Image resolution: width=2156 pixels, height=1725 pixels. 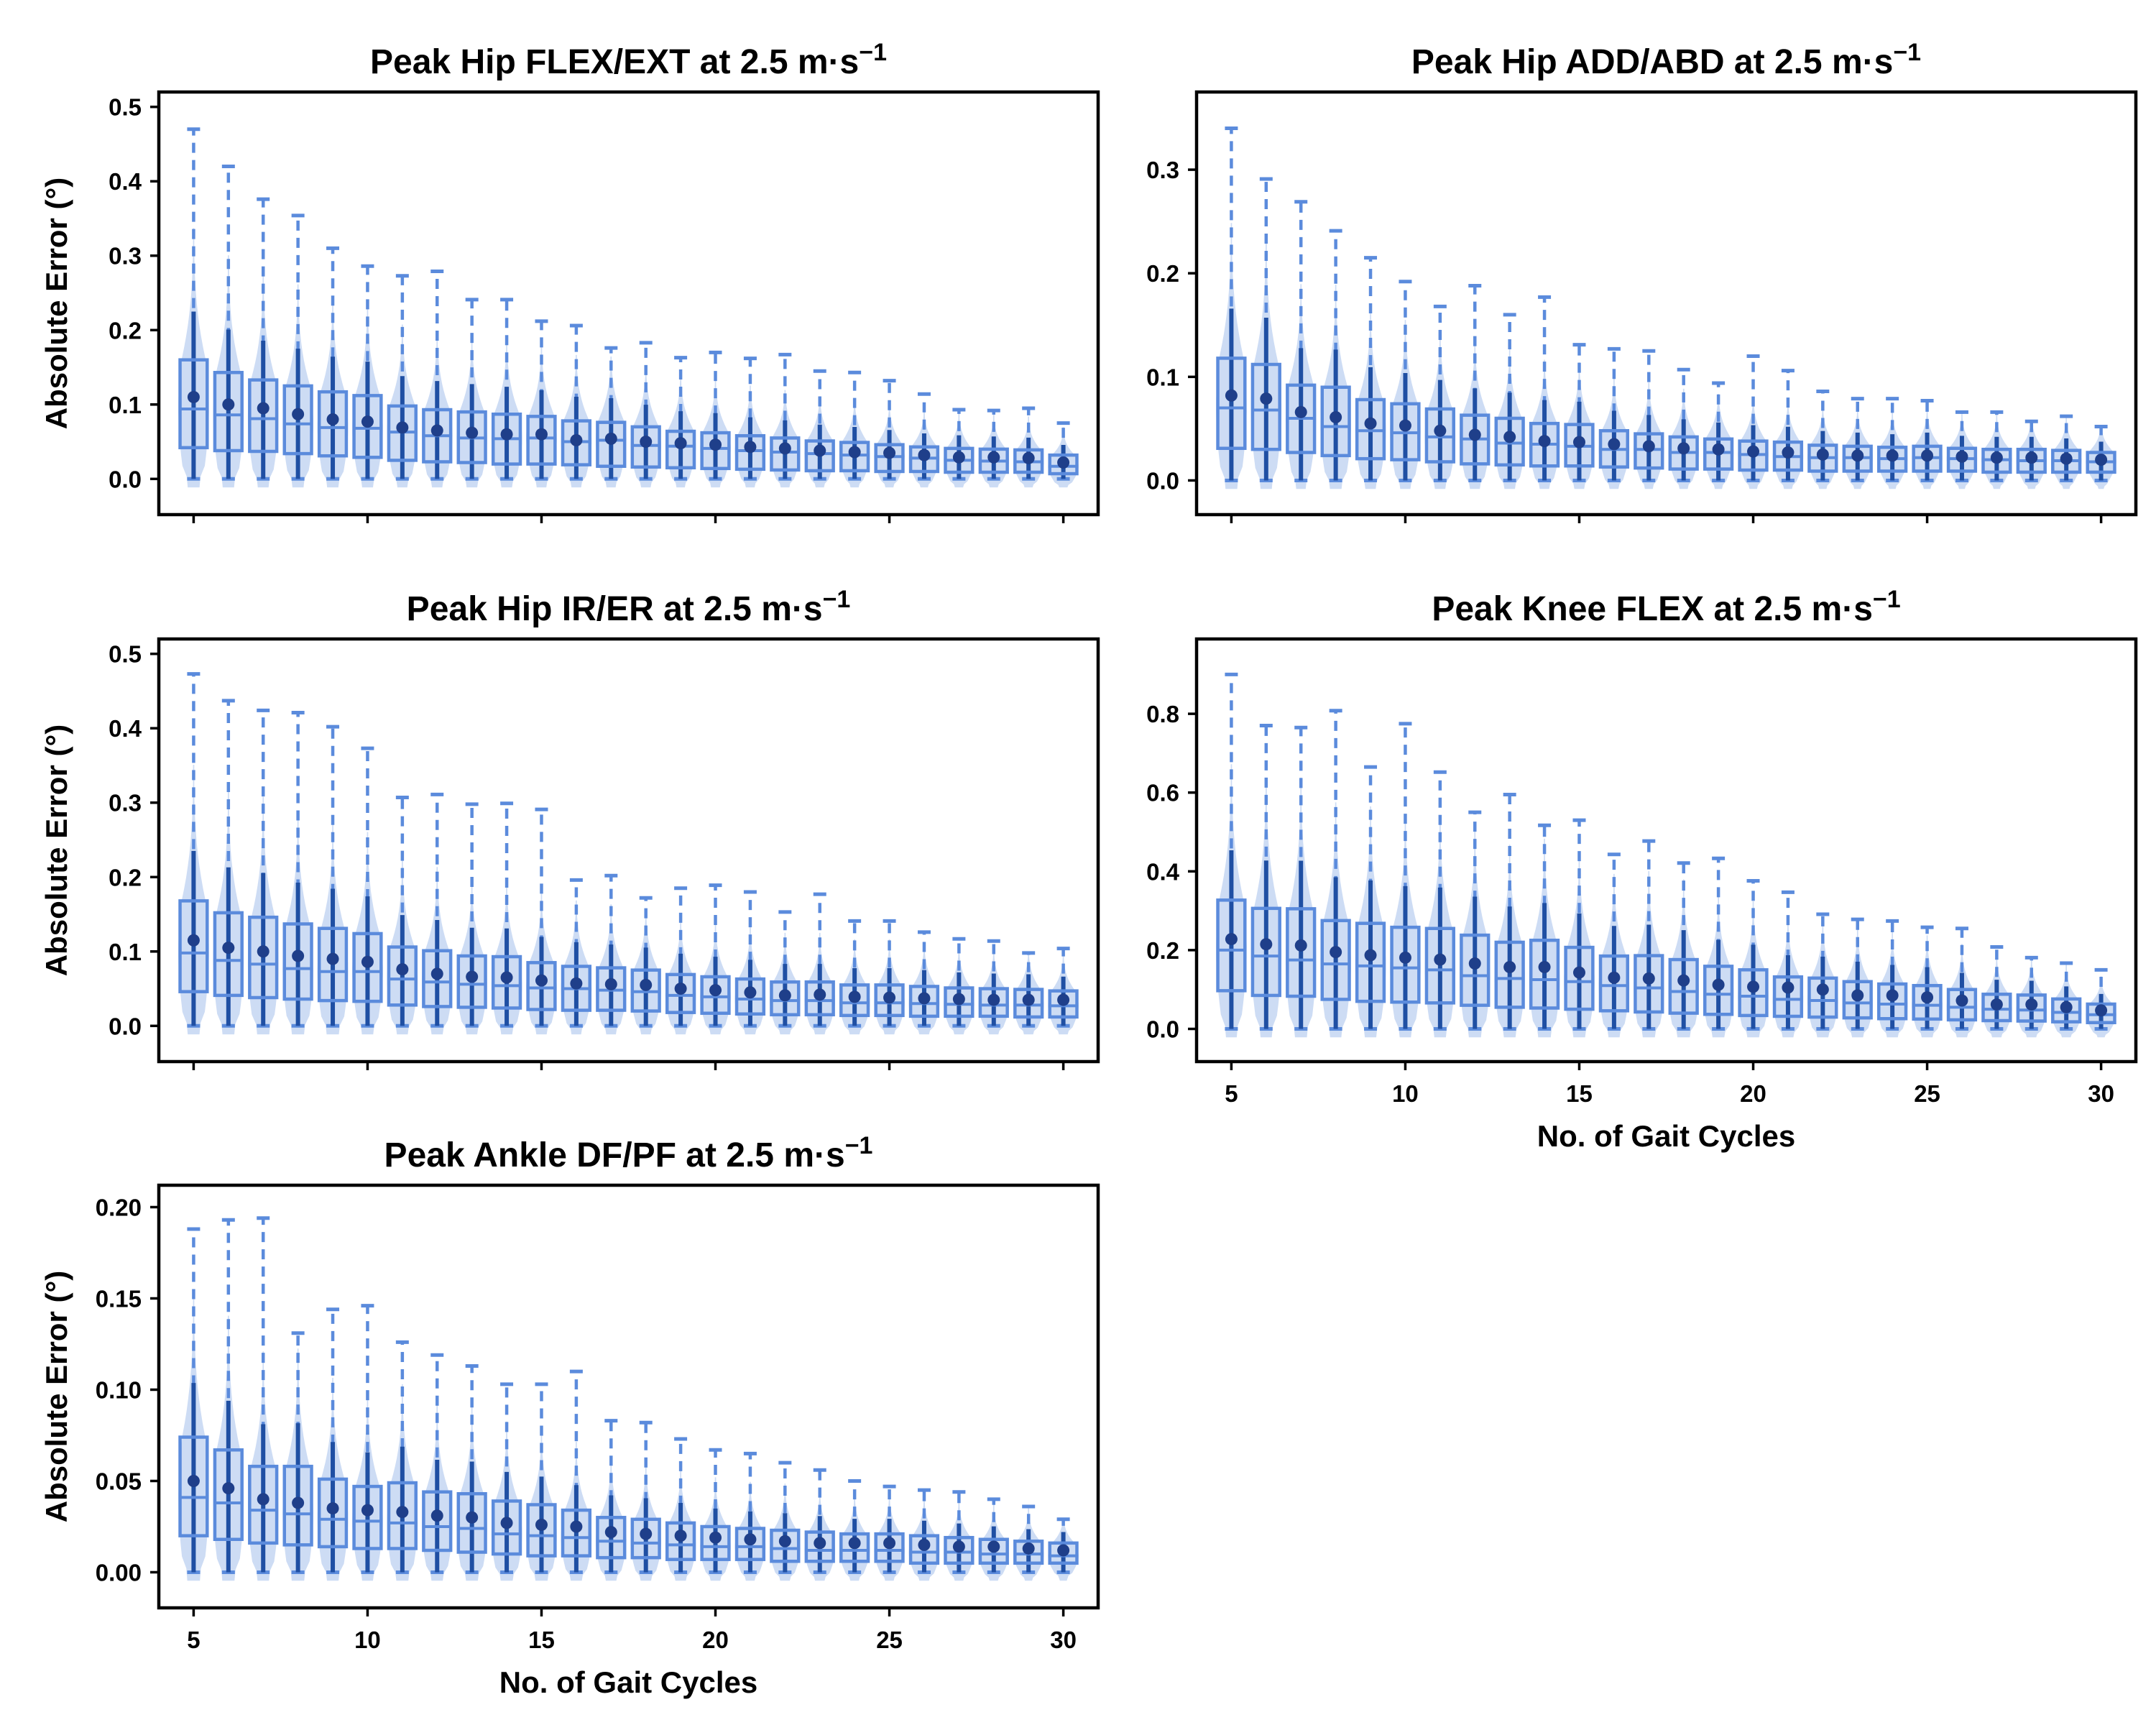 What do you see at coordinates (715, 1640) in the screenshot?
I see `x-tick-label: 20` at bounding box center [715, 1640].